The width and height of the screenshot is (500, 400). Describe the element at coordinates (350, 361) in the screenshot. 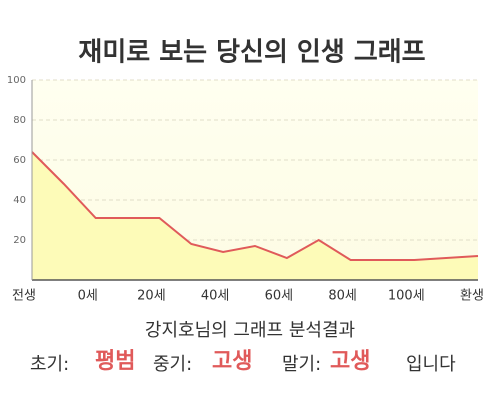

I see `late-value: 고생` at that location.